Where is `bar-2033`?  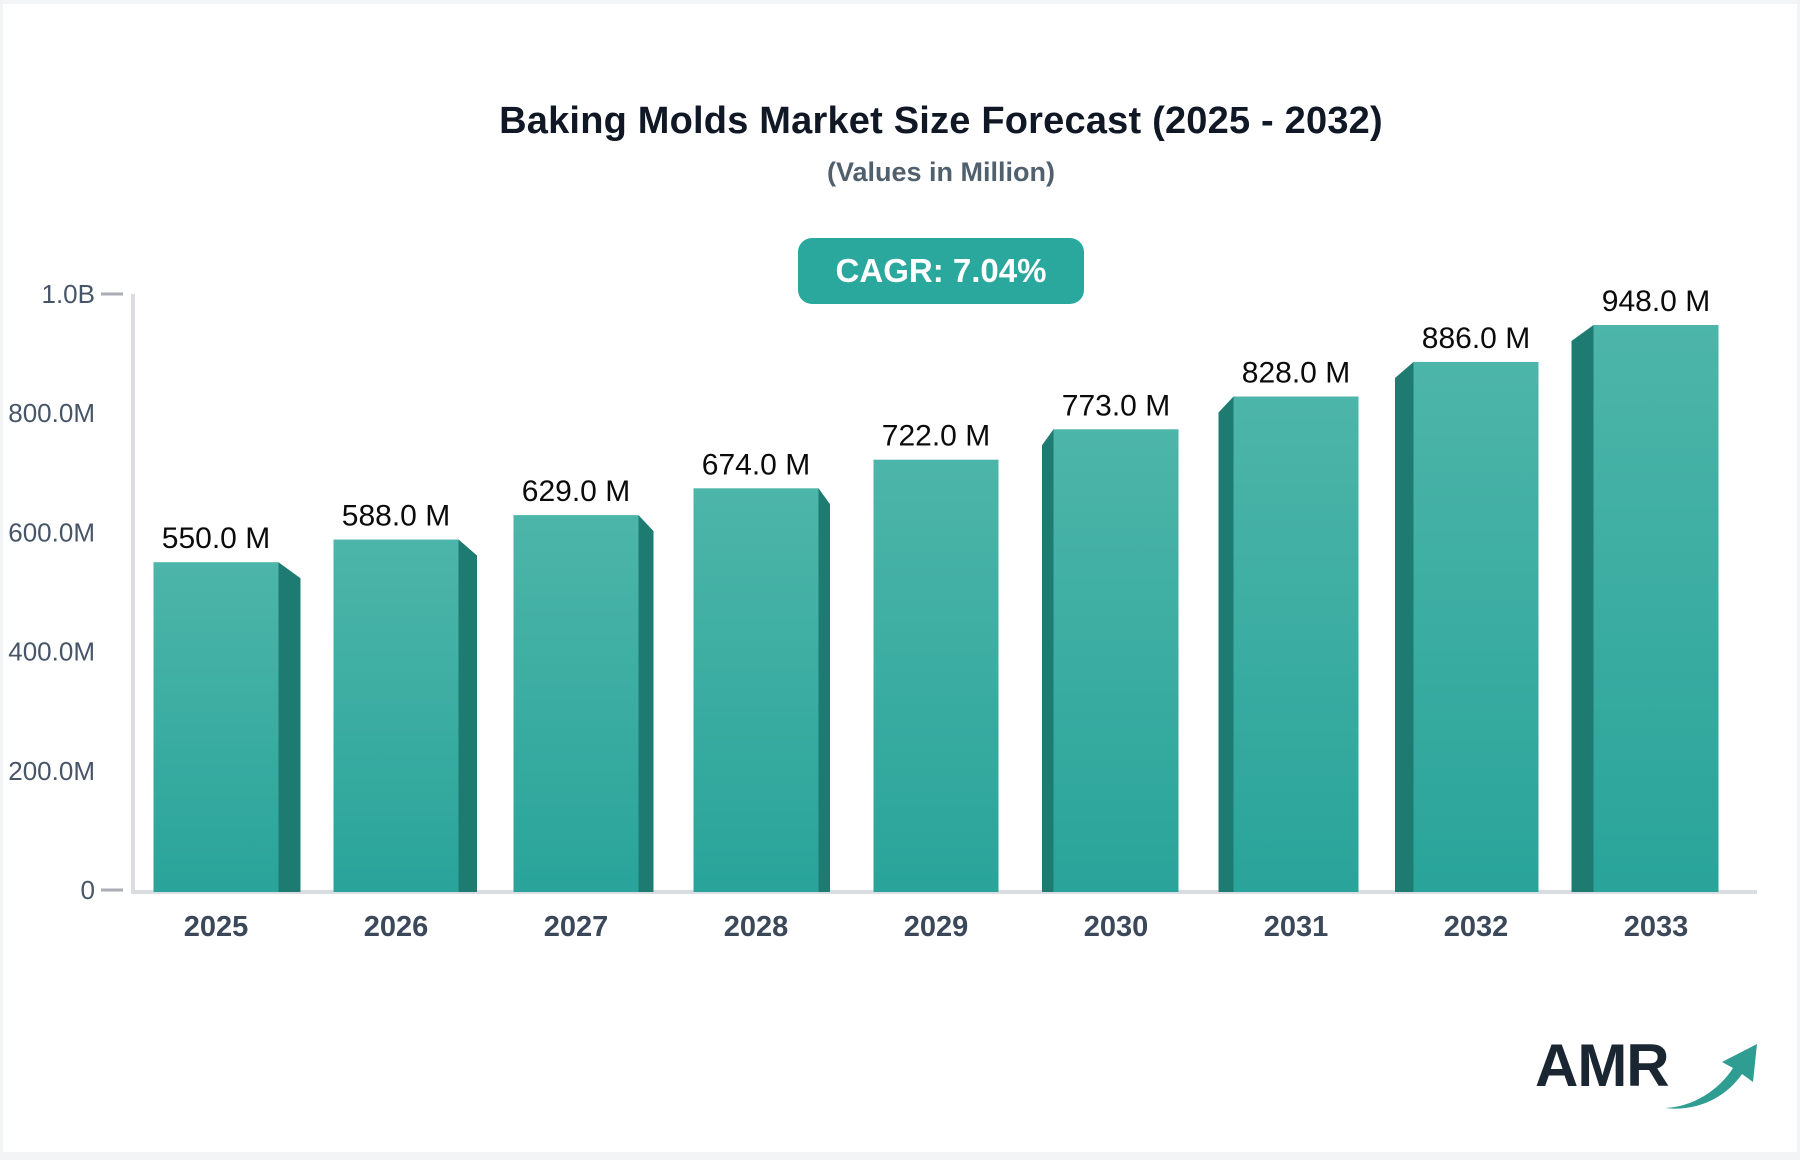 bar-2033 is located at coordinates (1656, 608).